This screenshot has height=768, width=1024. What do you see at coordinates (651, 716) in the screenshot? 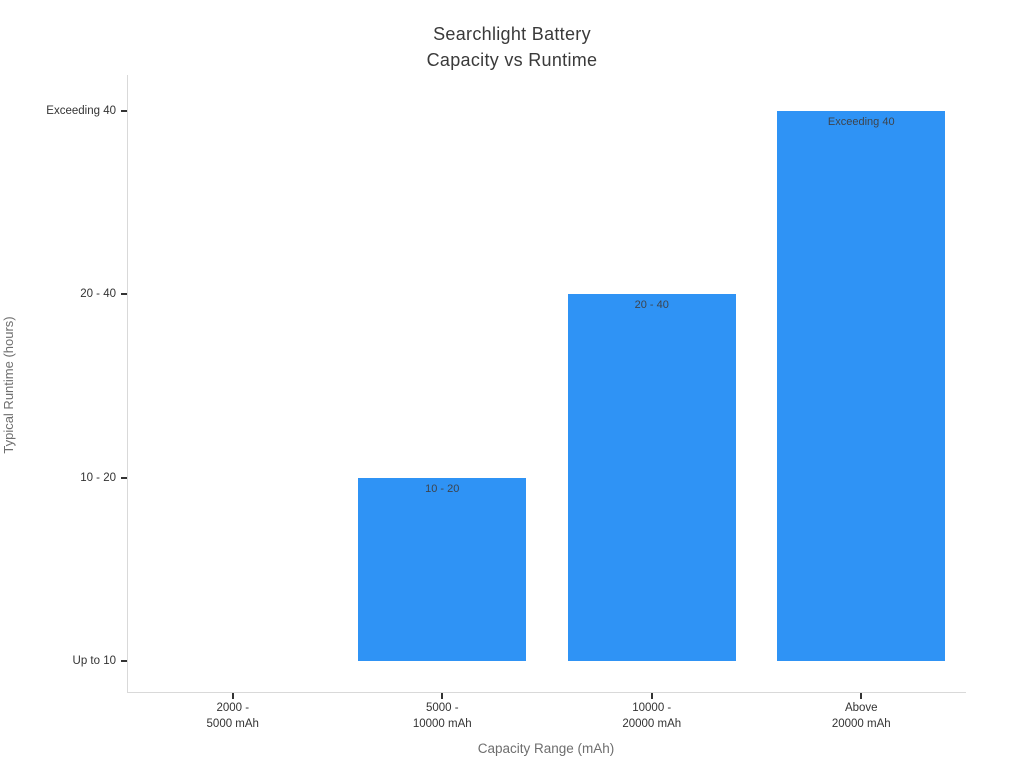
I see `x-tick-label: 10000 - 20000 mAh` at bounding box center [651, 716].